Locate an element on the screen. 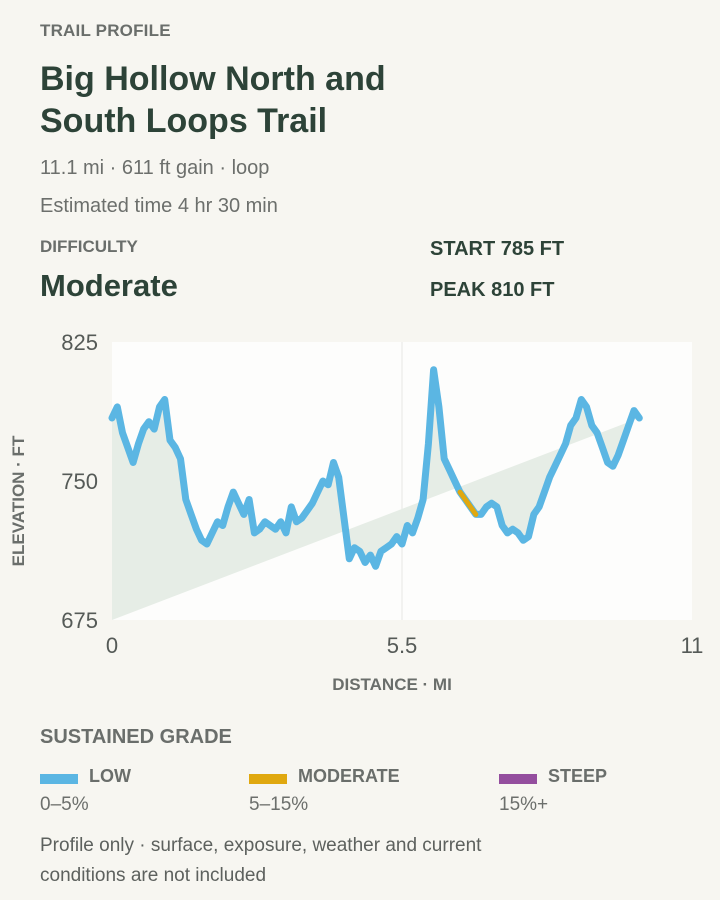 This screenshot has width=720, height=900. difficulty-label: DIFFICULTY is located at coordinates (89, 246).